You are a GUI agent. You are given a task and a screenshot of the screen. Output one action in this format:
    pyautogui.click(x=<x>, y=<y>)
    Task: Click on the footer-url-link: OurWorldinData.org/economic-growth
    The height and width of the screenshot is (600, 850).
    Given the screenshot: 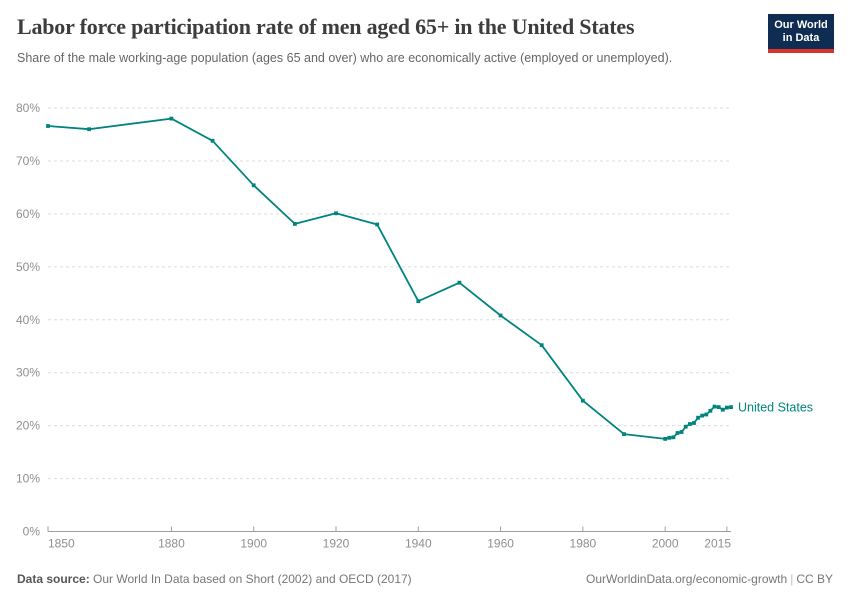 What is the action you would take?
    pyautogui.click(x=686, y=579)
    